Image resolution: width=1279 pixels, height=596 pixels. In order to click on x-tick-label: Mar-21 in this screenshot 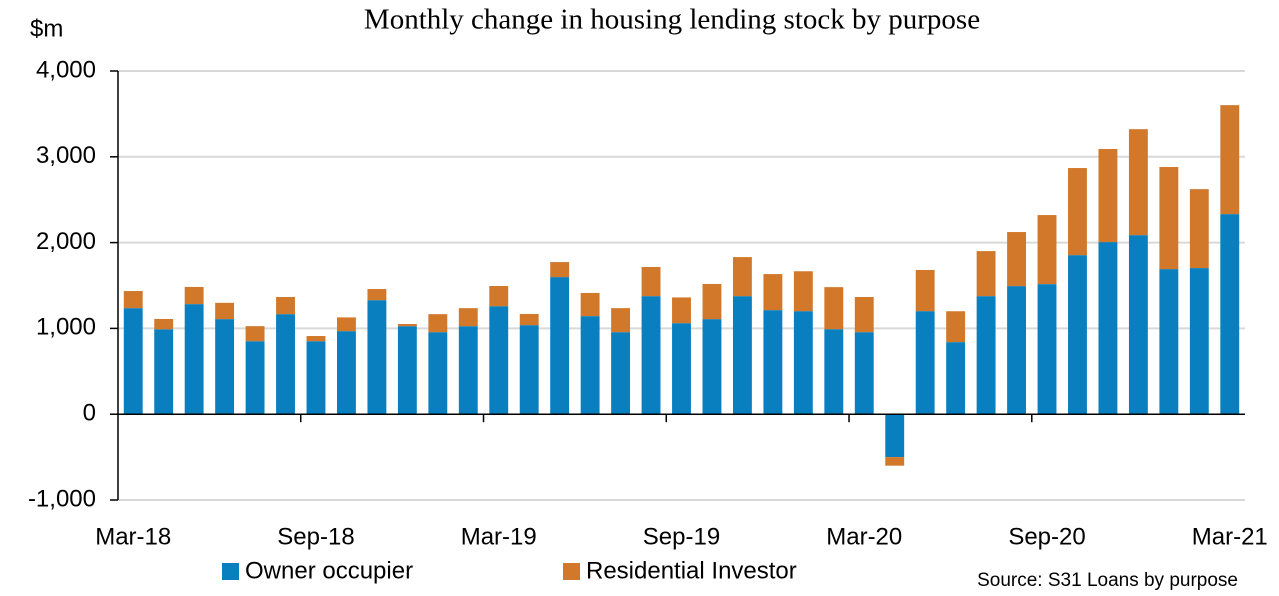, I will do `click(1230, 536)`.